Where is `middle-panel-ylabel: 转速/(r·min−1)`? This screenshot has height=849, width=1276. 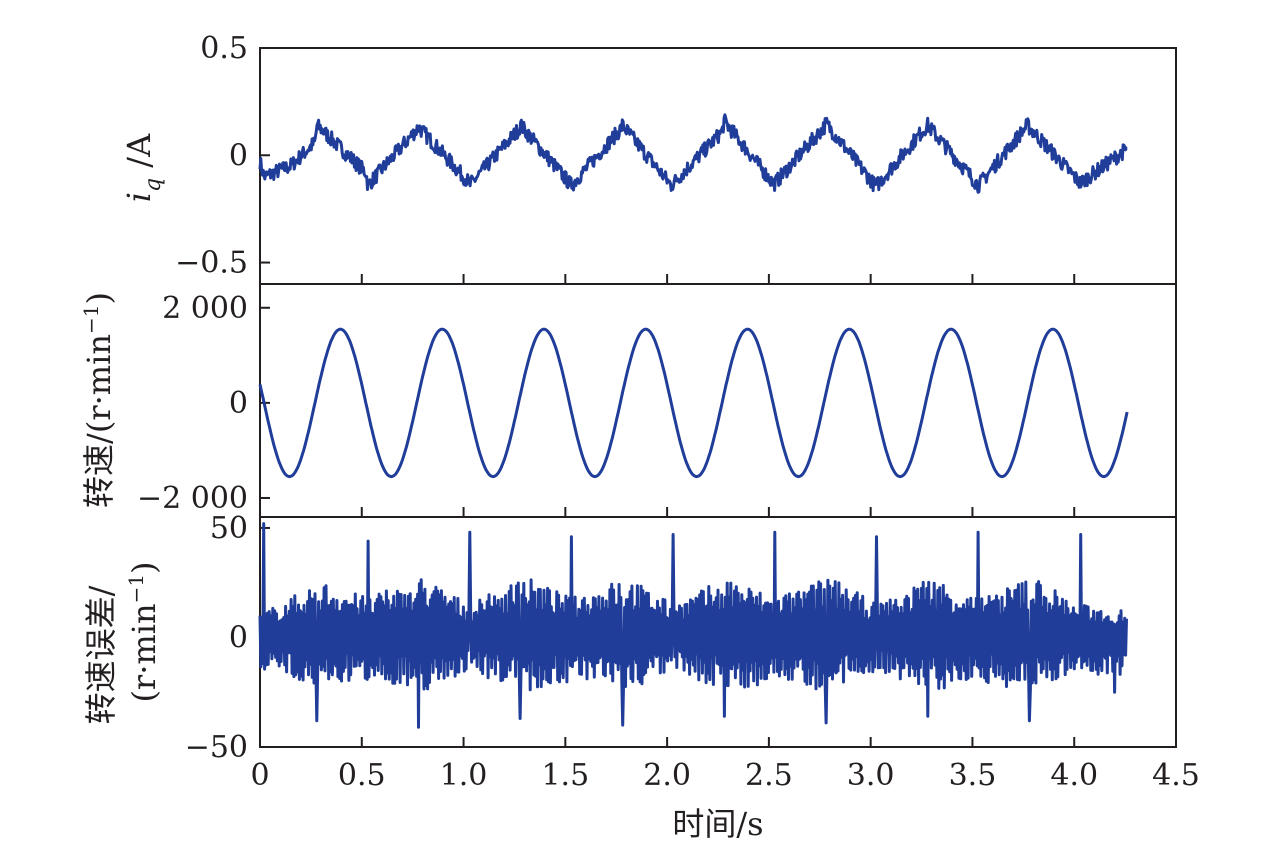 middle-panel-ylabel: 转速/(r·min−1) is located at coordinates (98, 400).